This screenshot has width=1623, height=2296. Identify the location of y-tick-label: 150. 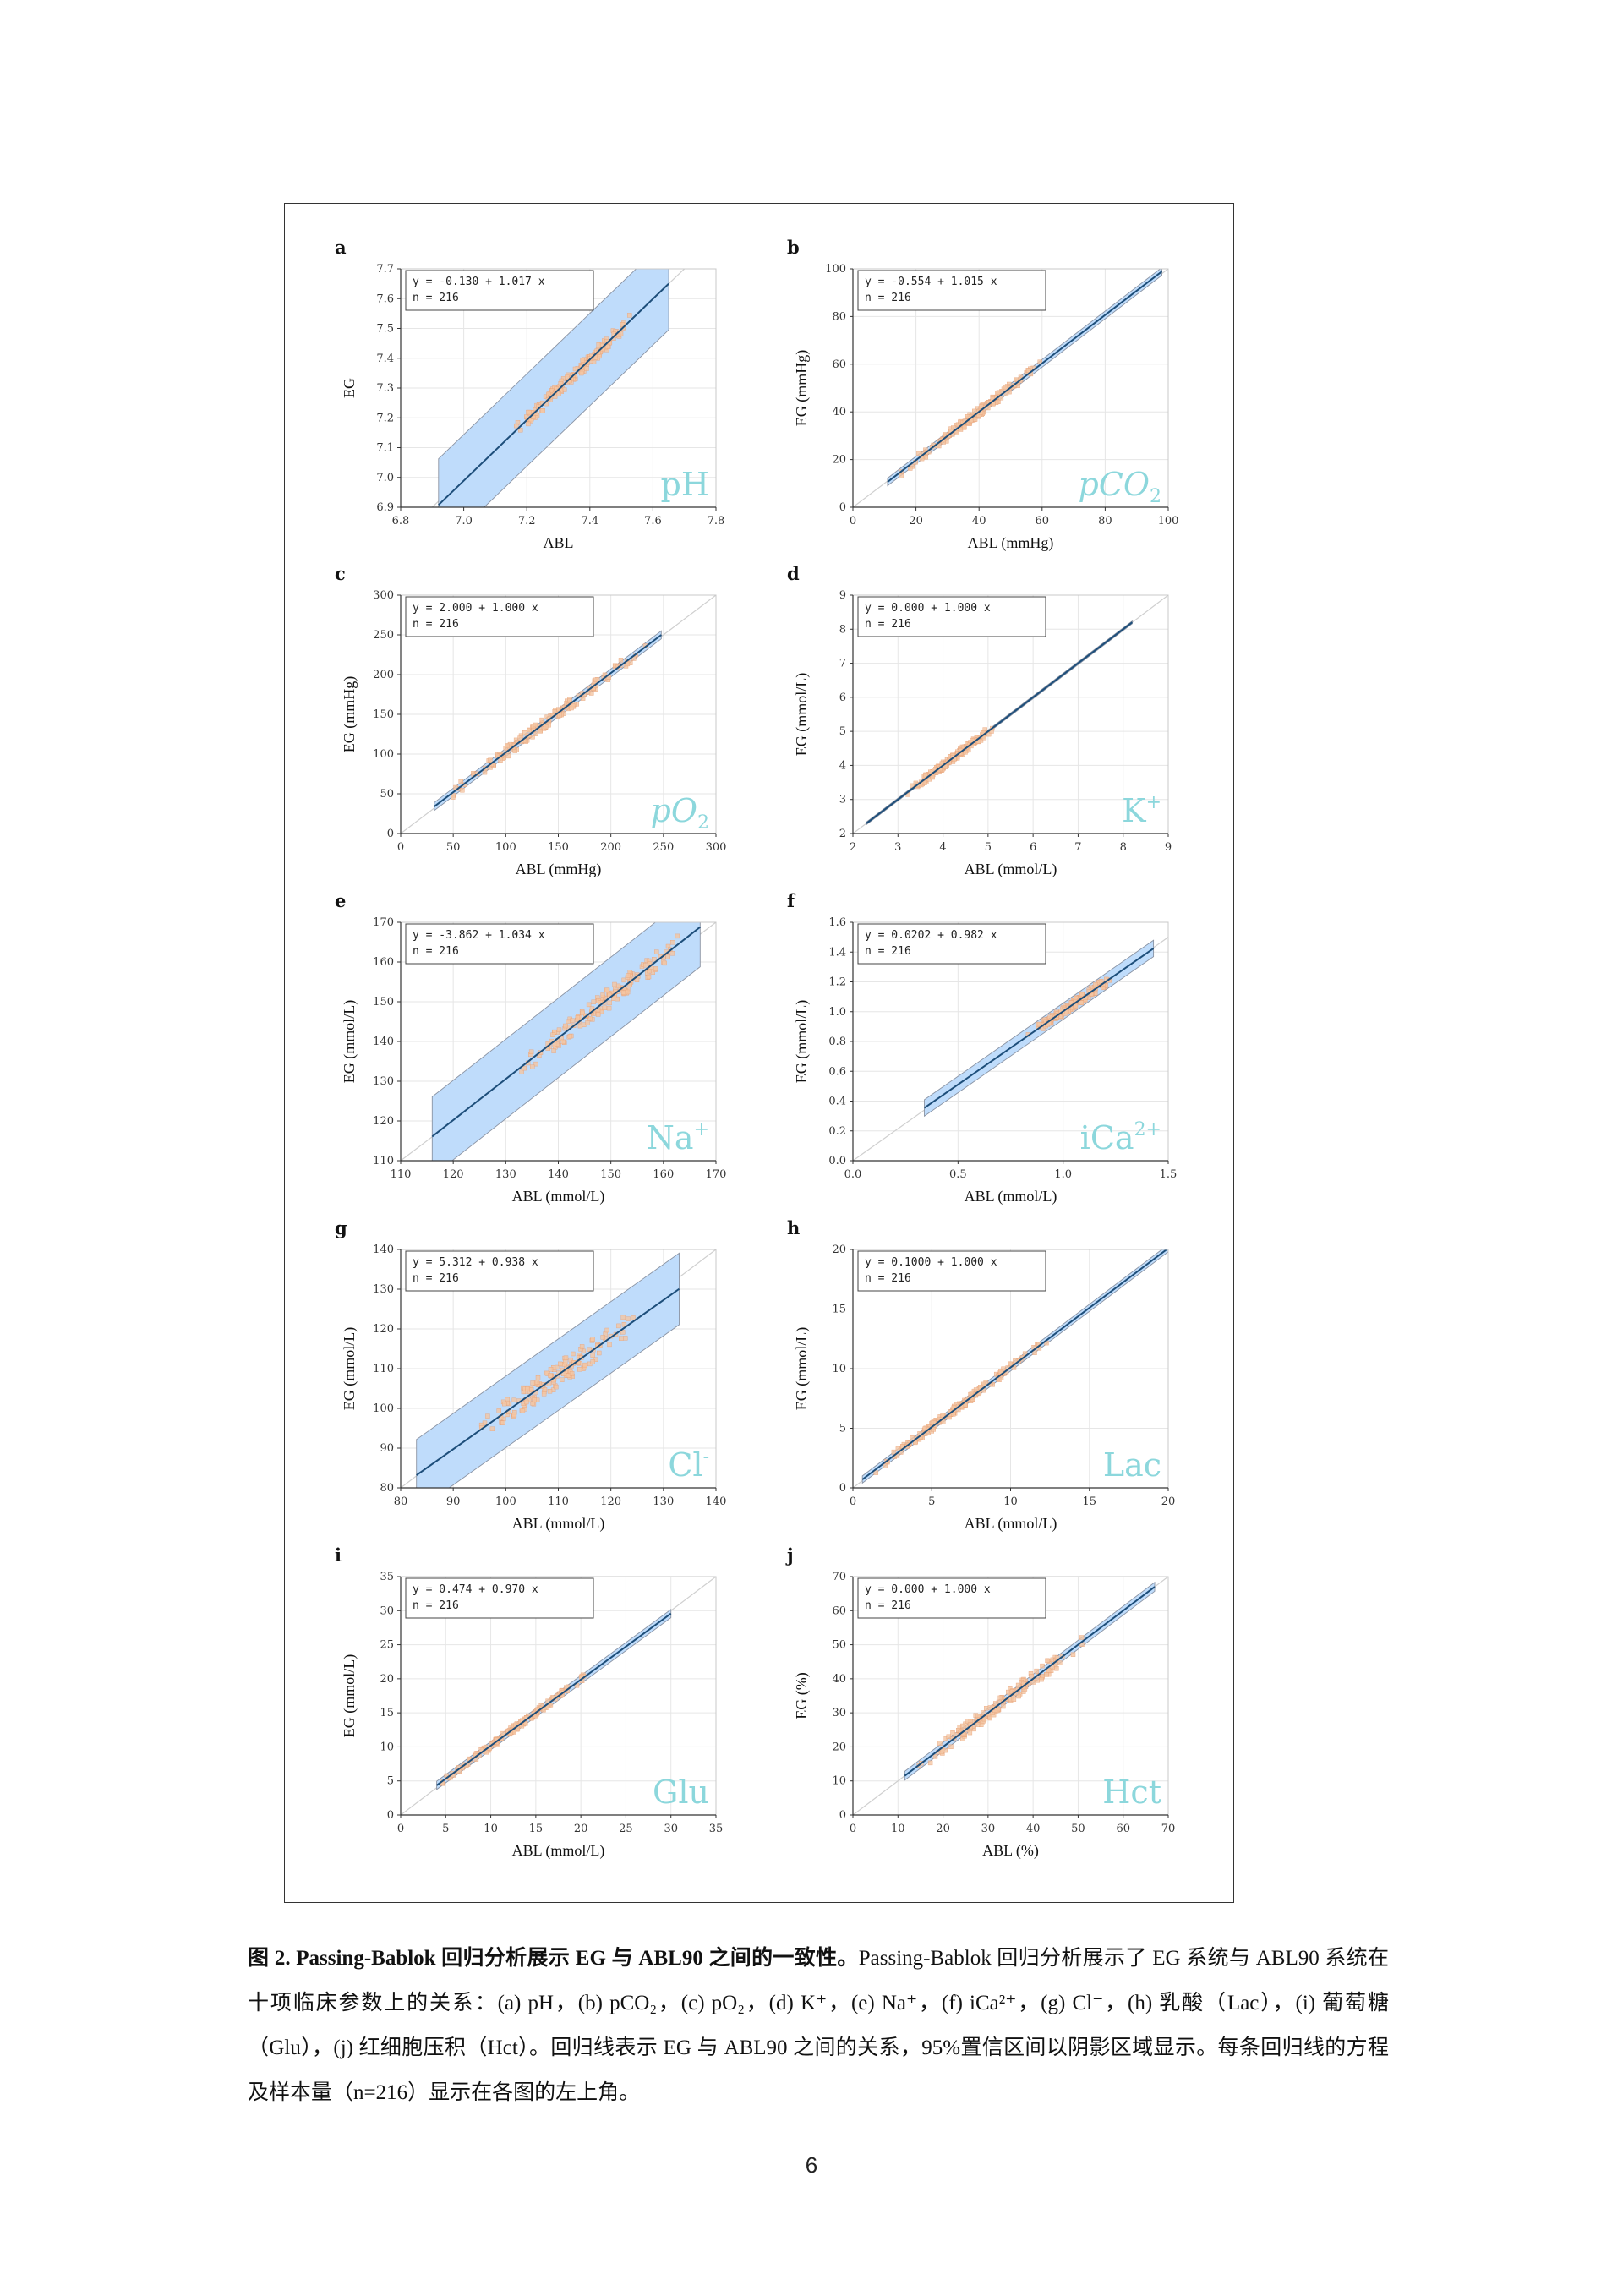
(383, 1002).